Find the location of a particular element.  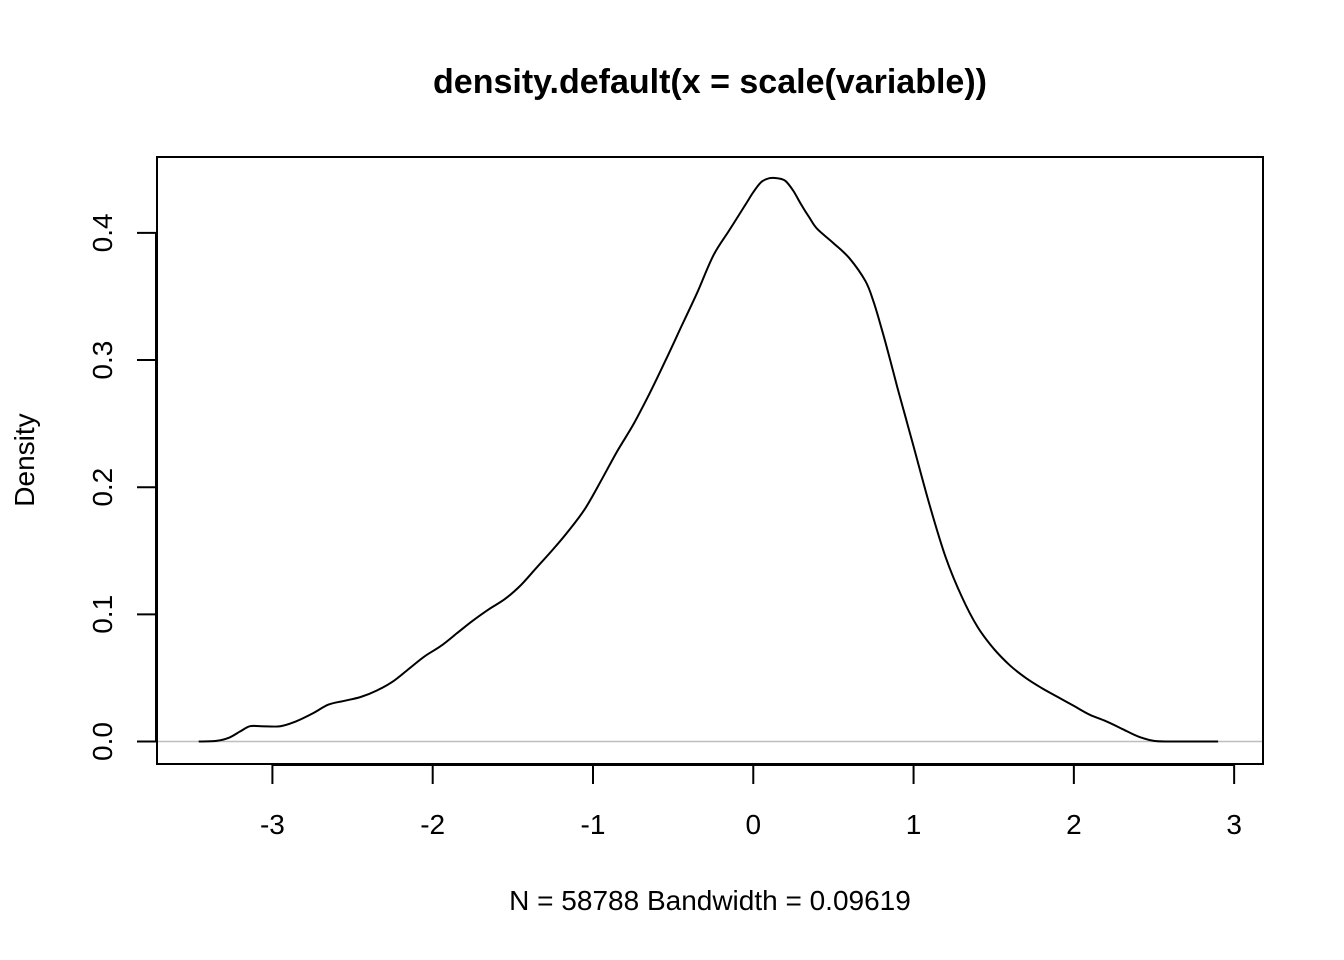

x-tick-label: 3 is located at coordinates (1234, 824).